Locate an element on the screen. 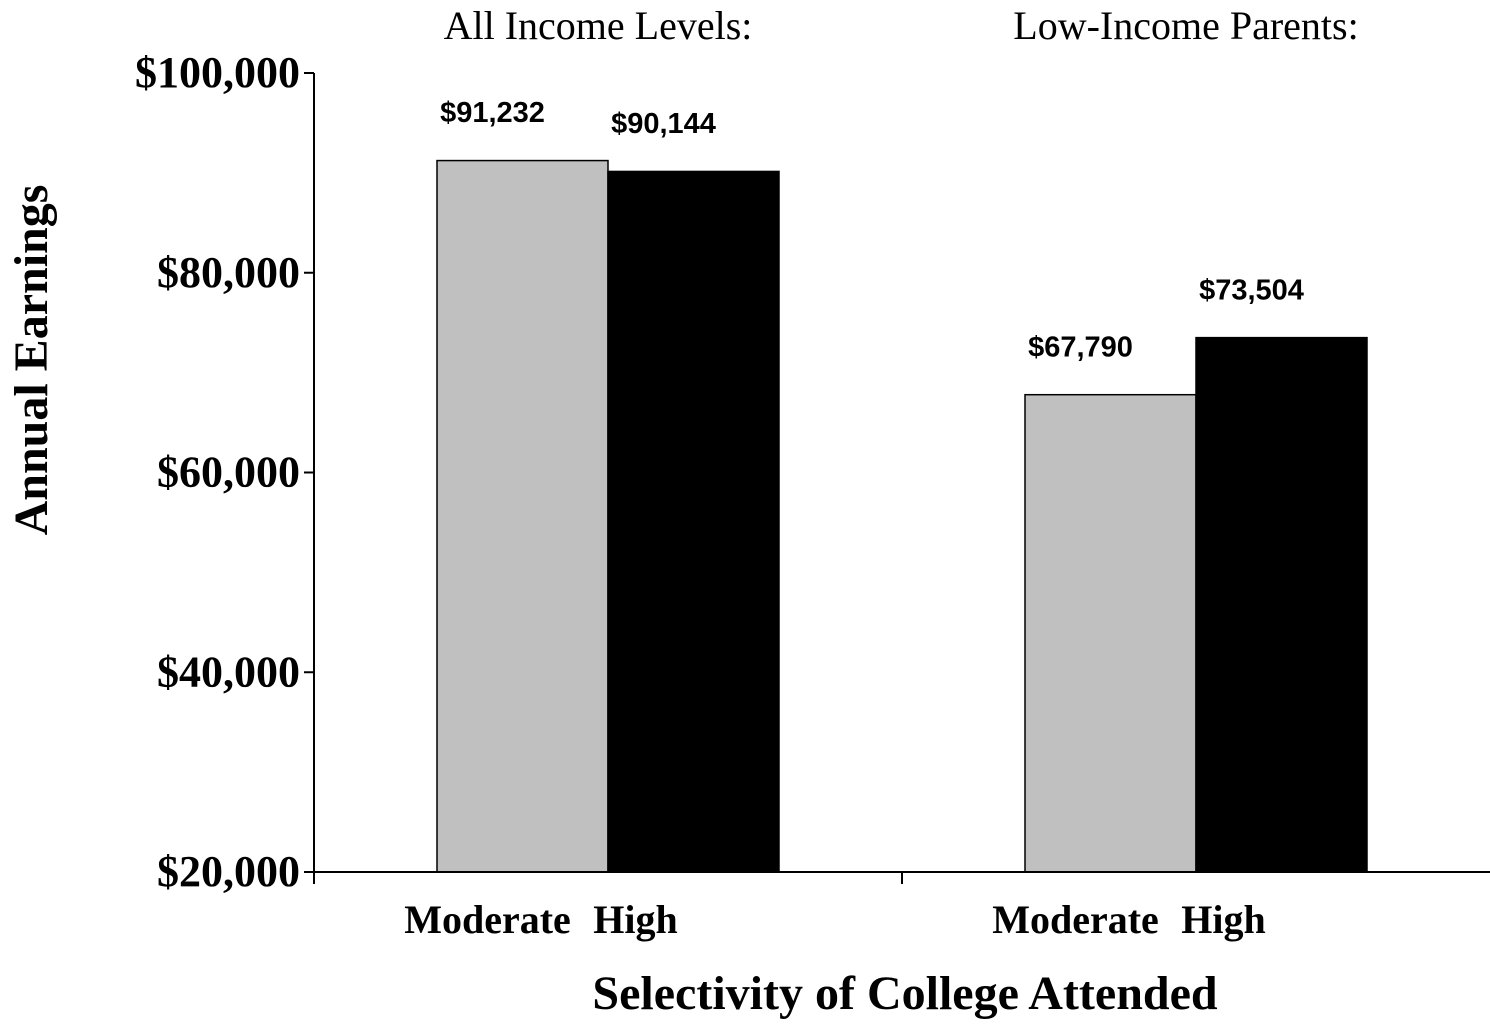 The width and height of the screenshot is (1490, 1024). x-axis-title: Selectivity of College Attended is located at coordinates (905, 993).